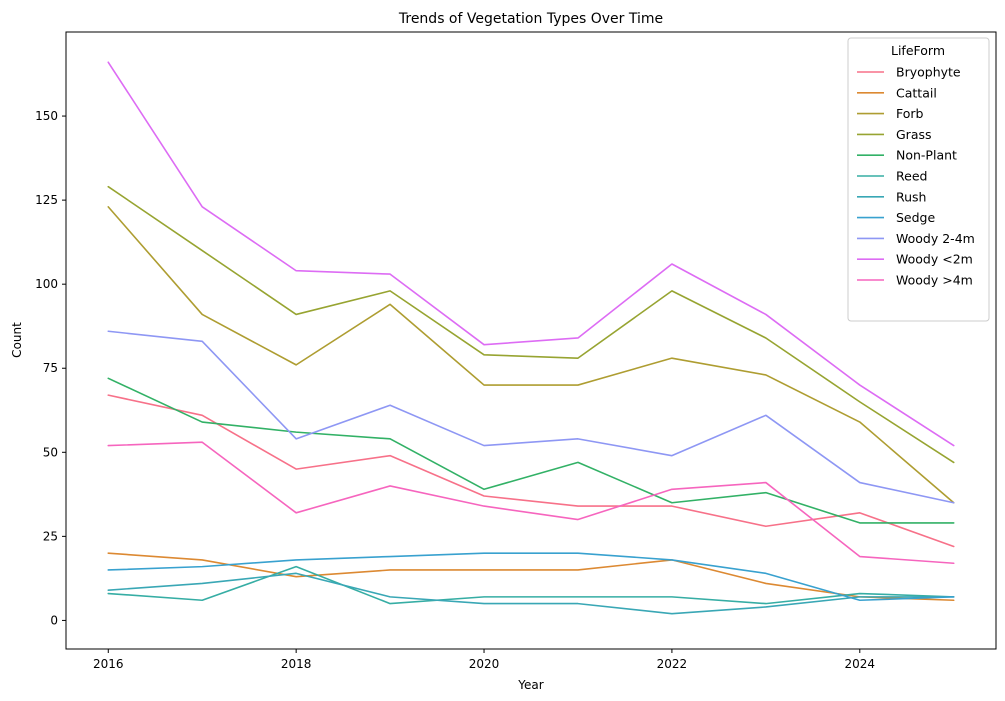 This screenshot has width=1005, height=701. Describe the element at coordinates (296, 664) in the screenshot. I see `x-tick-label: 2018` at that location.